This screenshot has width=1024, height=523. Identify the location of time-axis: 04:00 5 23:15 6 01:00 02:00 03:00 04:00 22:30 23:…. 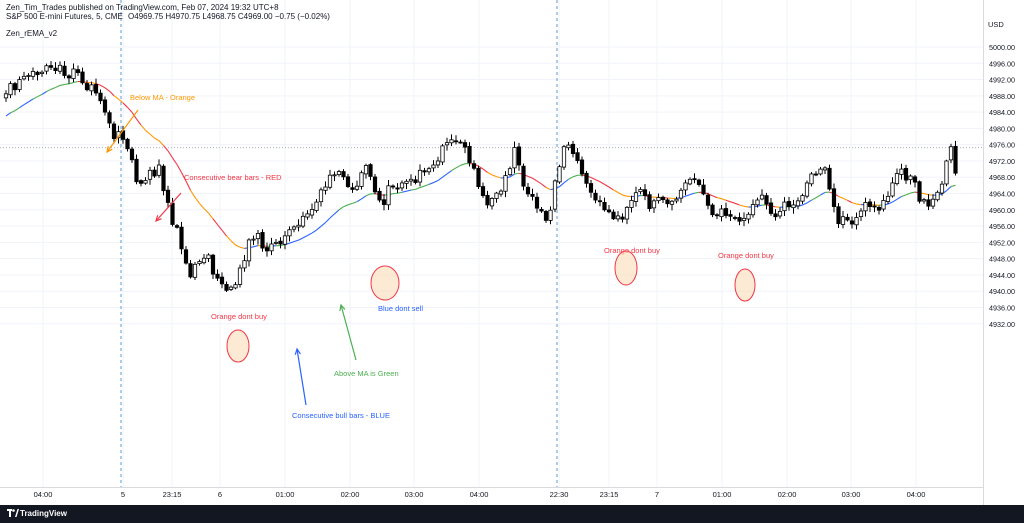
(480, 494).